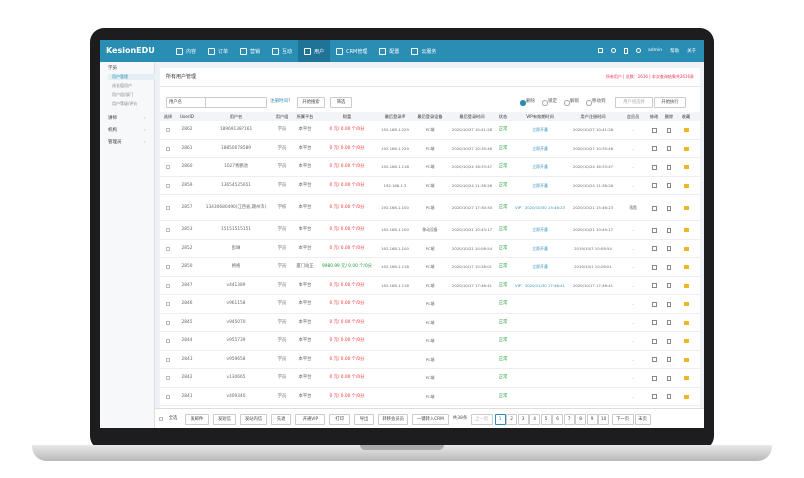 The image size is (804, 478). What do you see at coordinates (574, 101) in the screenshot?
I see `radio-label: 解锁` at bounding box center [574, 101].